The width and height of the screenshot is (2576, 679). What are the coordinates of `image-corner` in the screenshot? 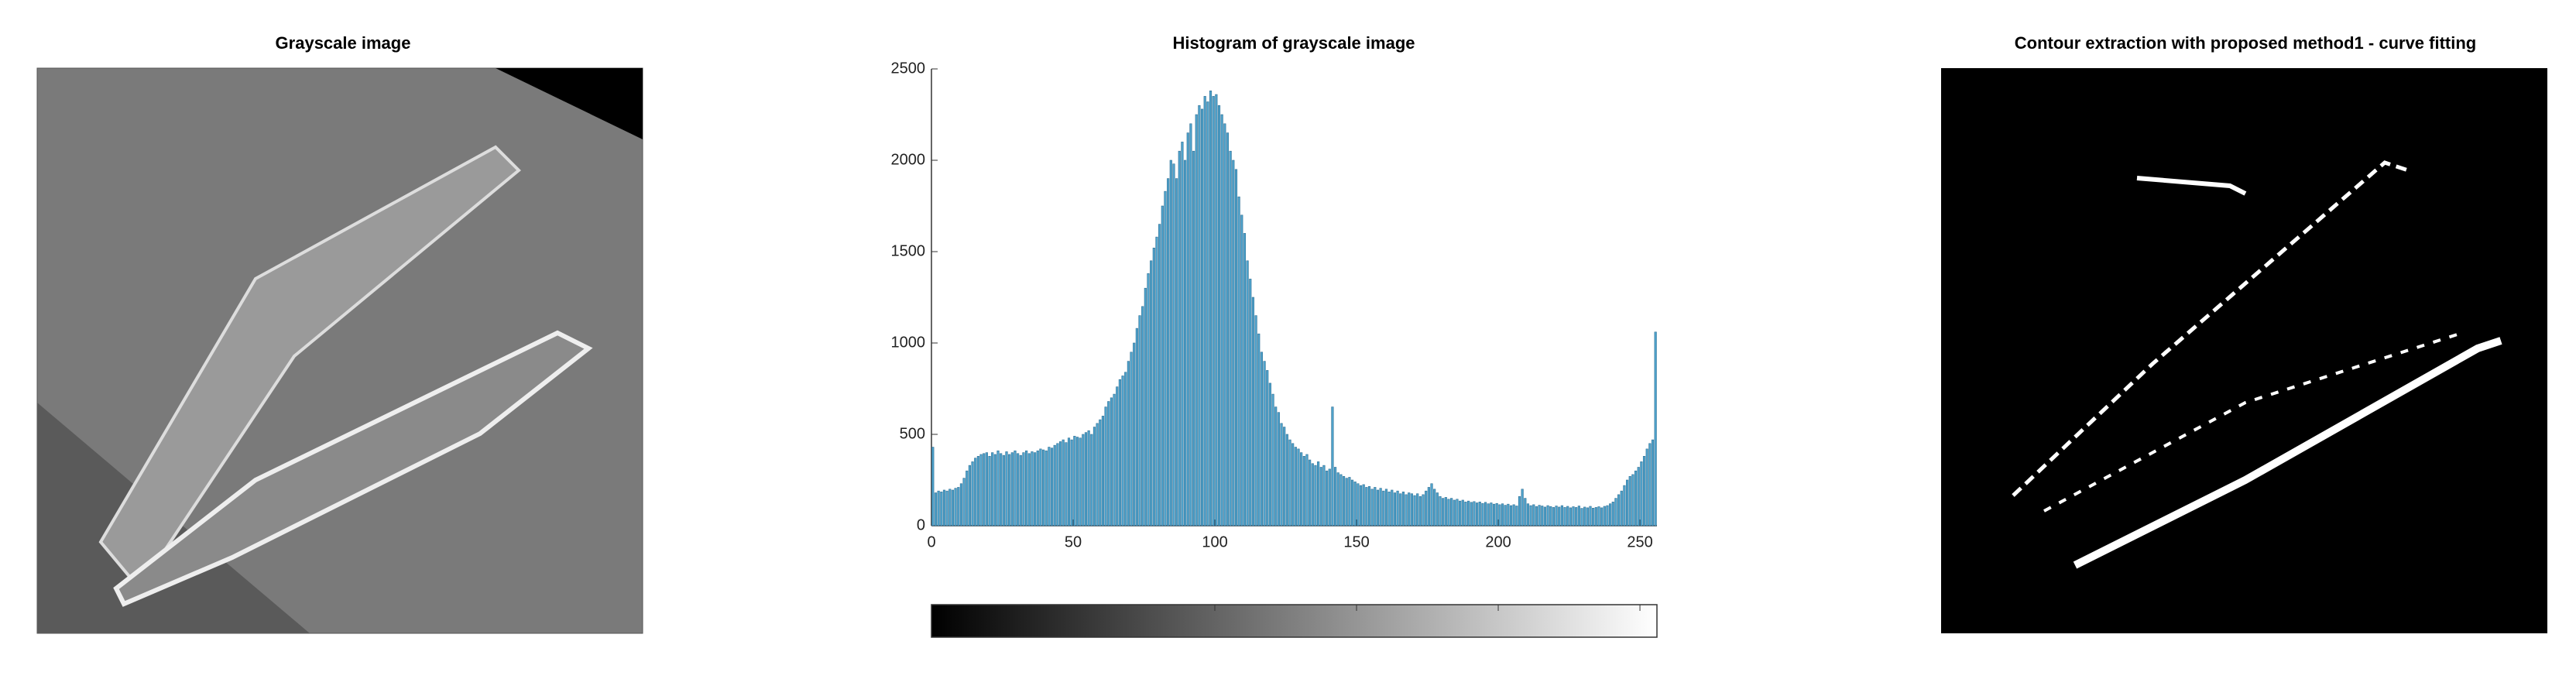 It's located at (569, 104).